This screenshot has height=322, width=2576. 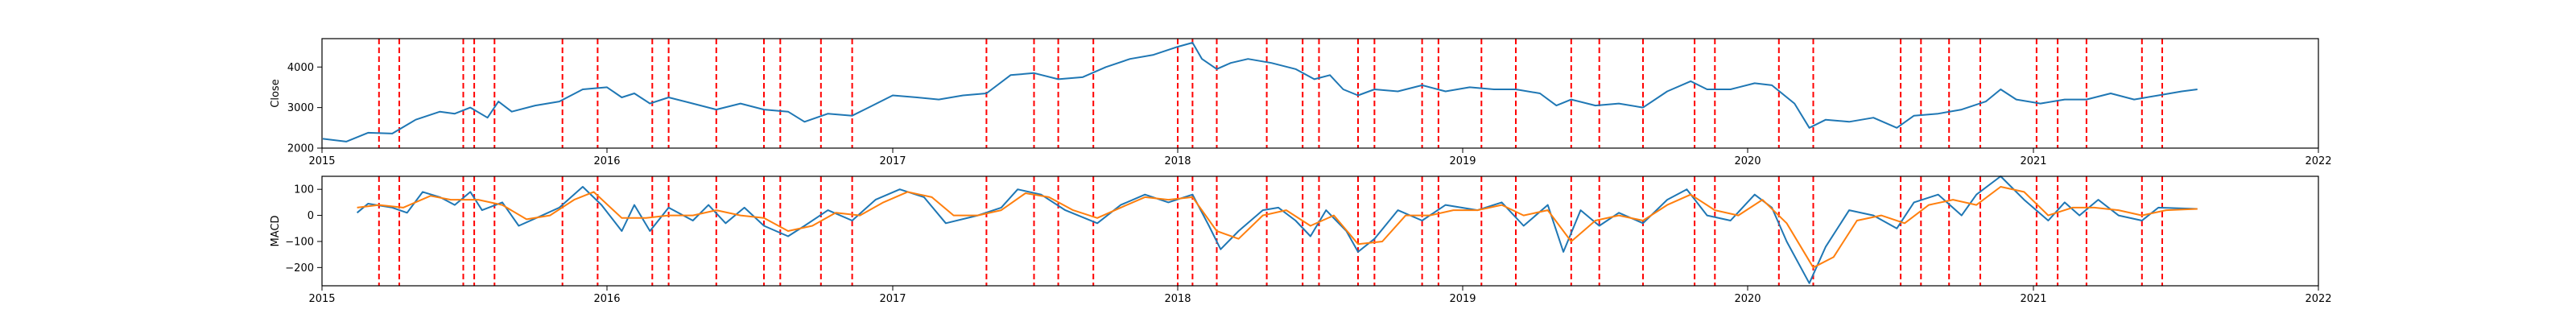 I want to click on y-axis-label: MACD, so click(x=276, y=231).